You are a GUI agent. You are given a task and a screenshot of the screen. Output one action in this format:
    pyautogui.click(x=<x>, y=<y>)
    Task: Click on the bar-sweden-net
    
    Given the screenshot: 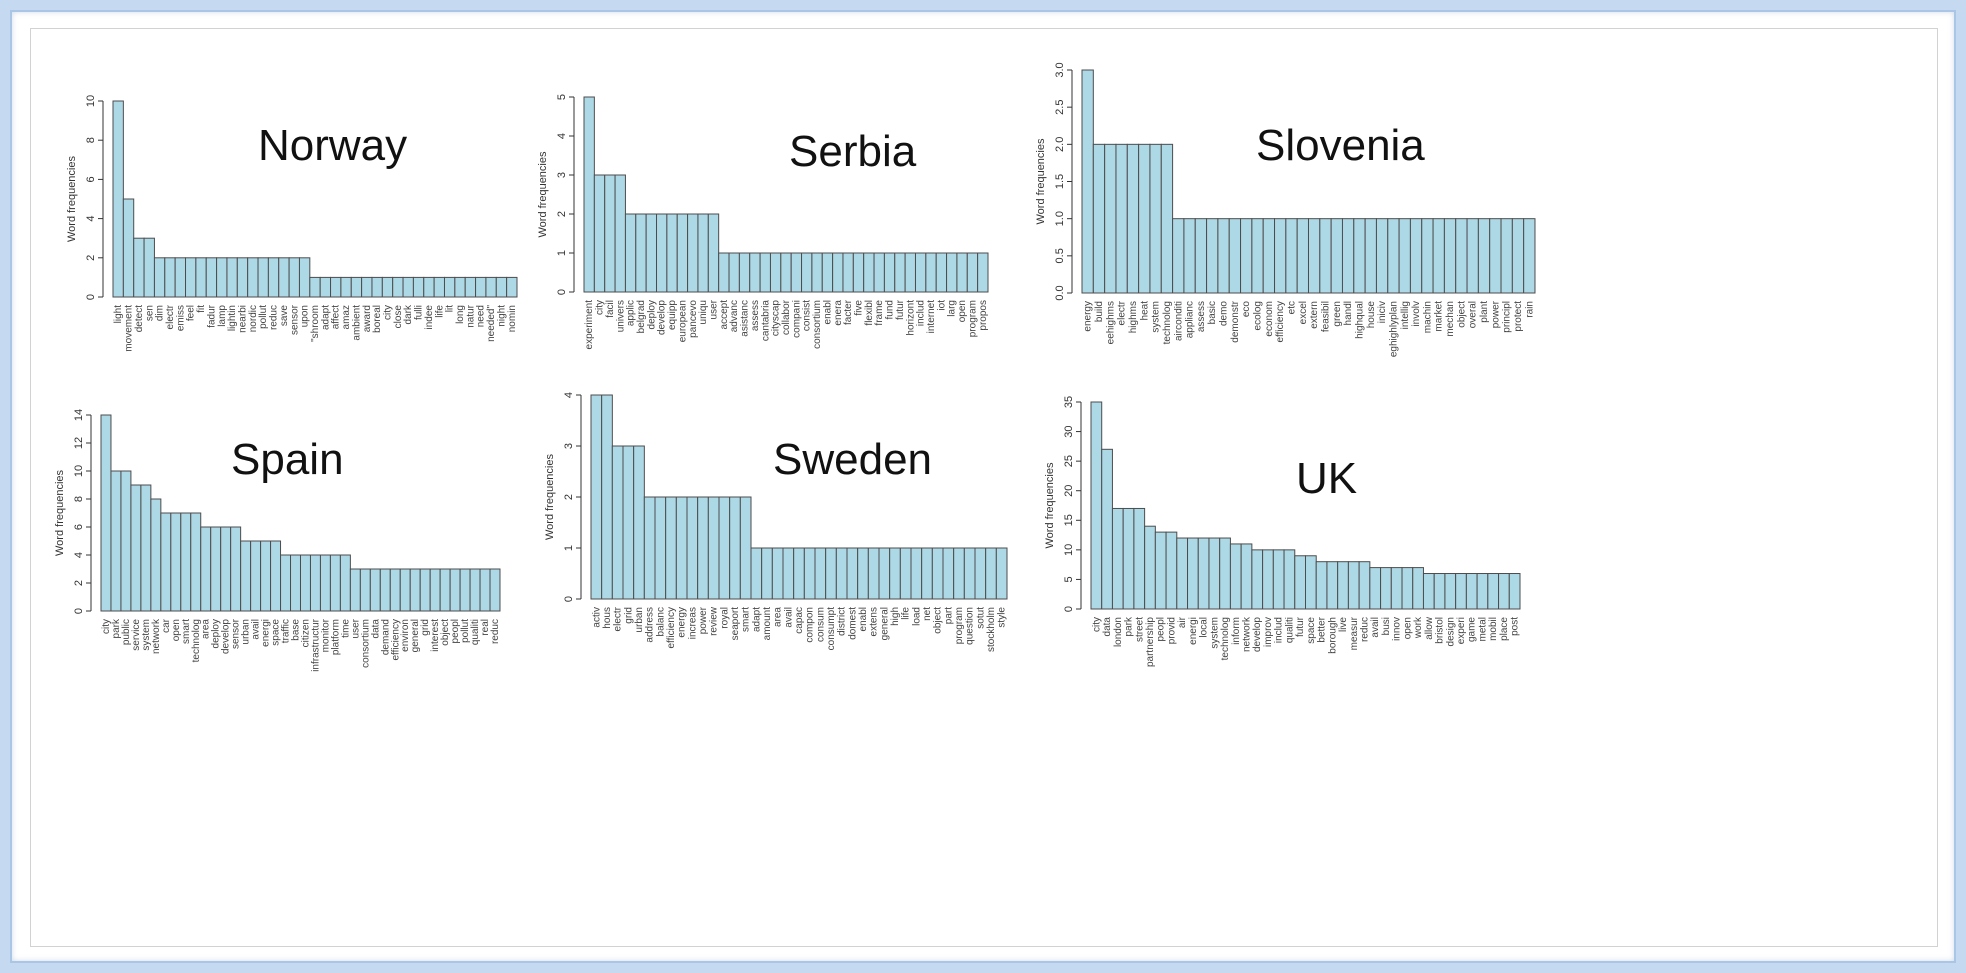 What is the action you would take?
    pyautogui.click(x=927, y=573)
    